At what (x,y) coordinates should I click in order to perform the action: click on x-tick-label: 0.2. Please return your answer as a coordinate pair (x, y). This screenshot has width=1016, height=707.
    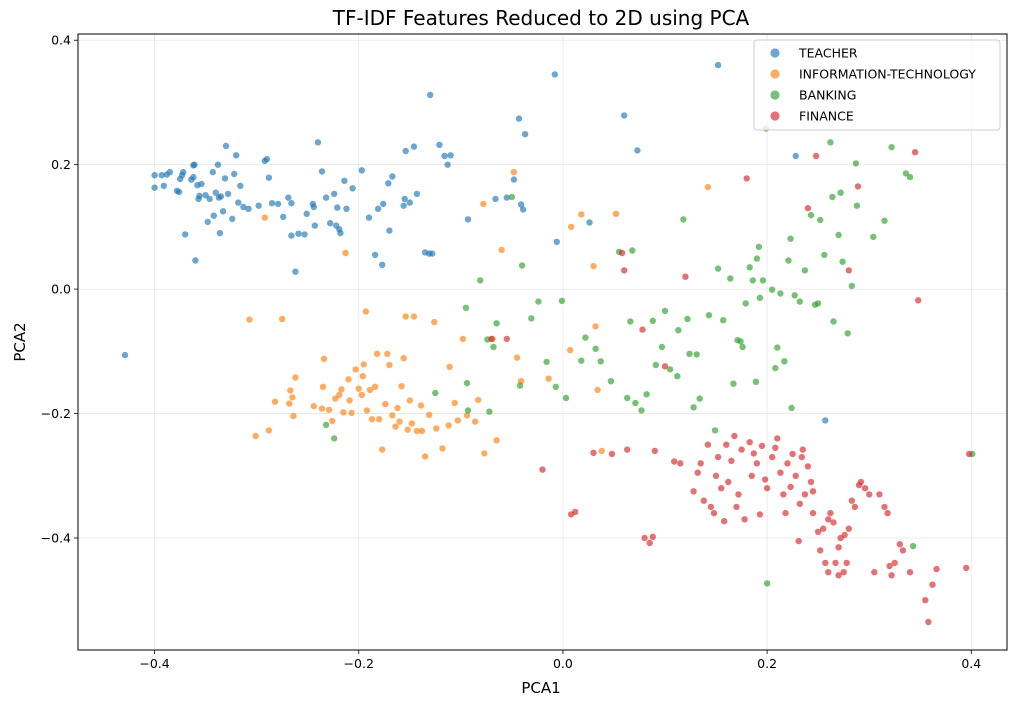
    Looking at the image, I should click on (767, 663).